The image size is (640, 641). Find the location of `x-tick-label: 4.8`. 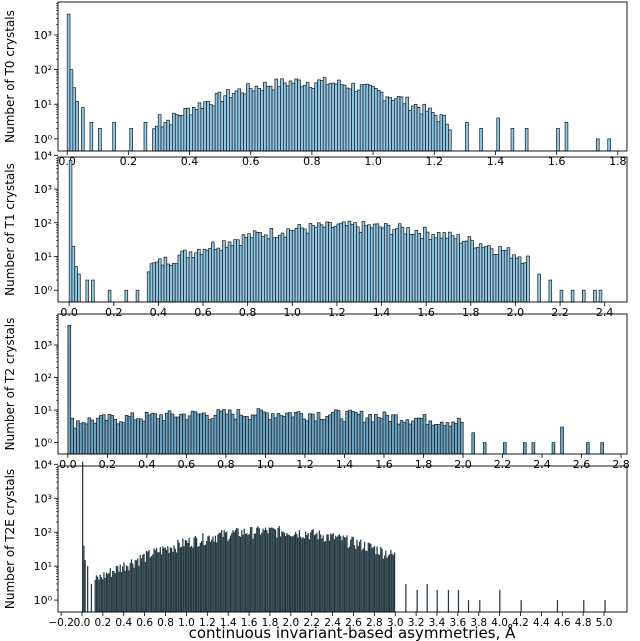

x-tick-label: 4.8 is located at coordinates (583, 623).